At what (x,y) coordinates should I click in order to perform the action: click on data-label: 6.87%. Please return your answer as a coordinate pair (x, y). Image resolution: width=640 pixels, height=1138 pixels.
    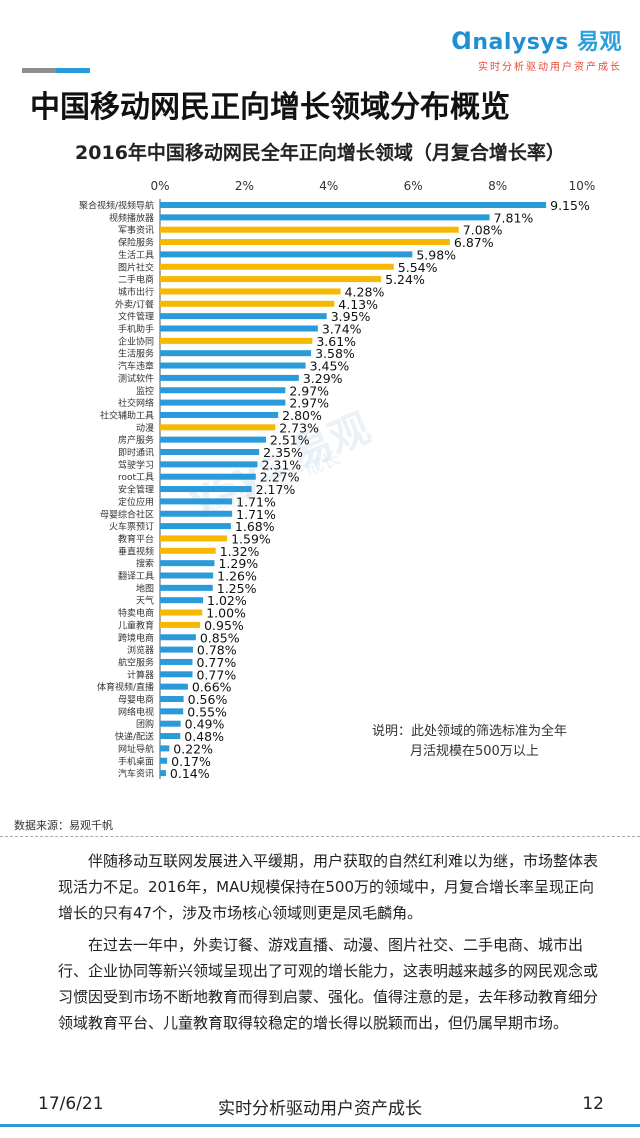
    Looking at the image, I should click on (474, 242).